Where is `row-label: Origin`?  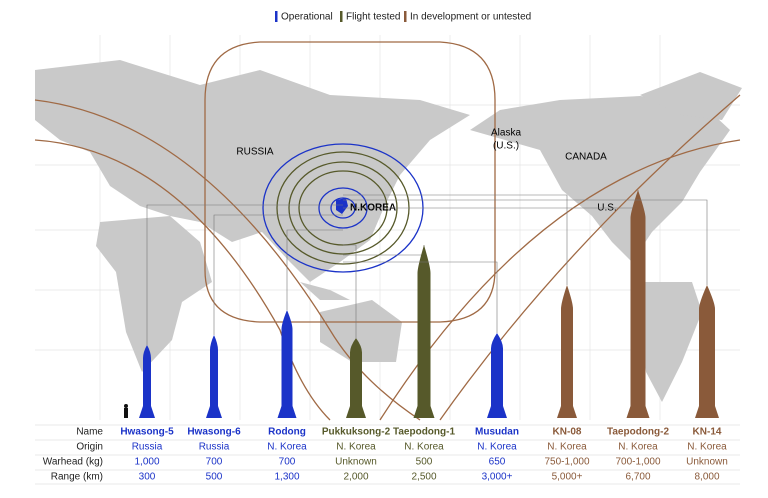 row-label: Origin is located at coordinates (89, 447).